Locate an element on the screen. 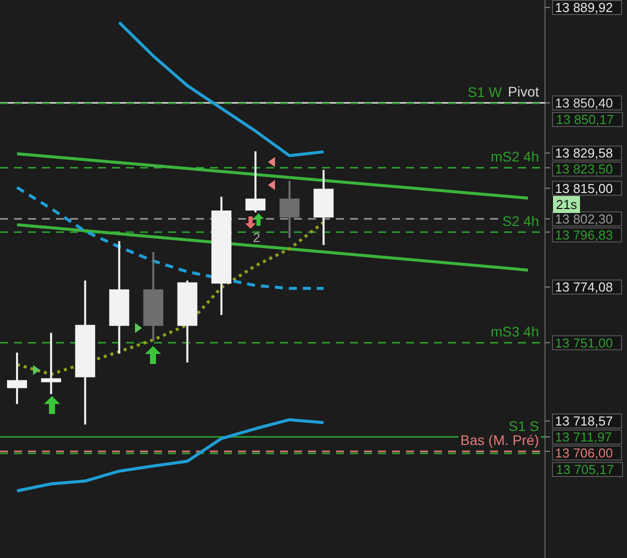  y-tick-label: 13 711,97 is located at coordinates (583, 437).